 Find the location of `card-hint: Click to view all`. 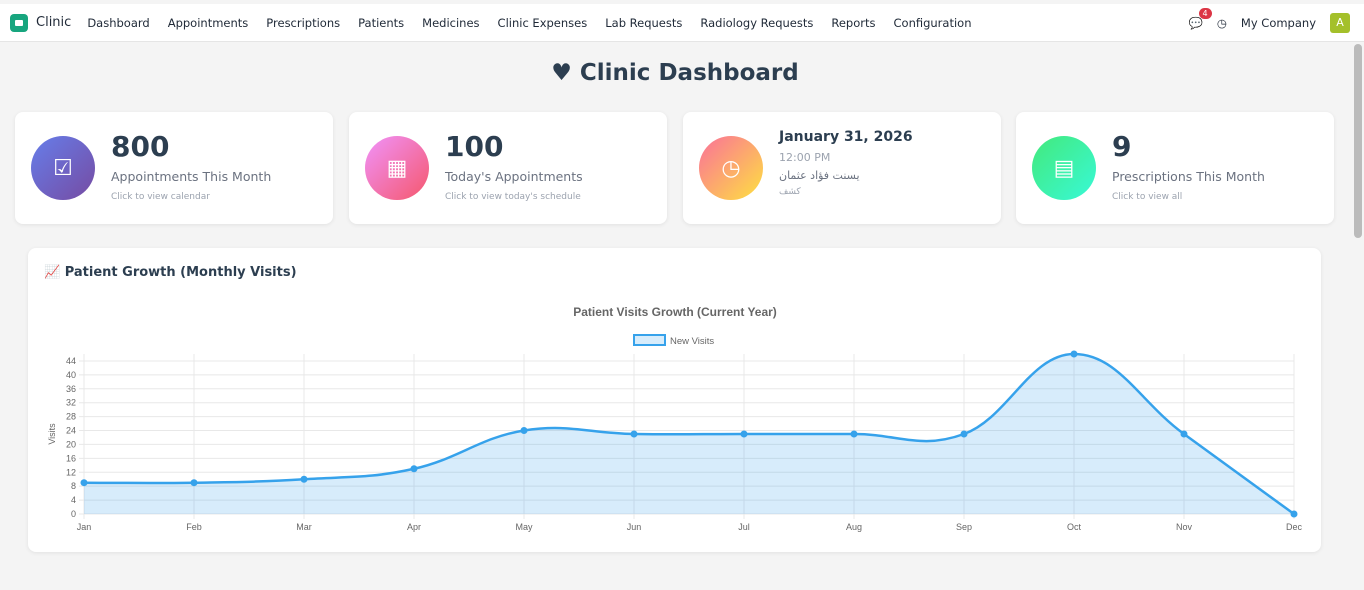

card-hint: Click to view all is located at coordinates (1147, 197).